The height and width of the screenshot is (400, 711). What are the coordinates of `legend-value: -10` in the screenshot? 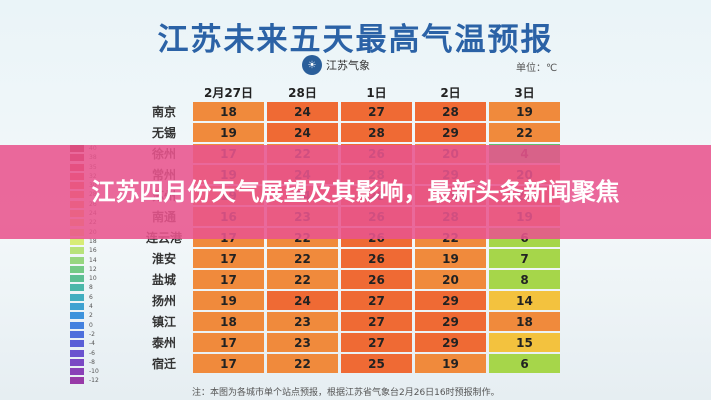 It's located at (94, 372).